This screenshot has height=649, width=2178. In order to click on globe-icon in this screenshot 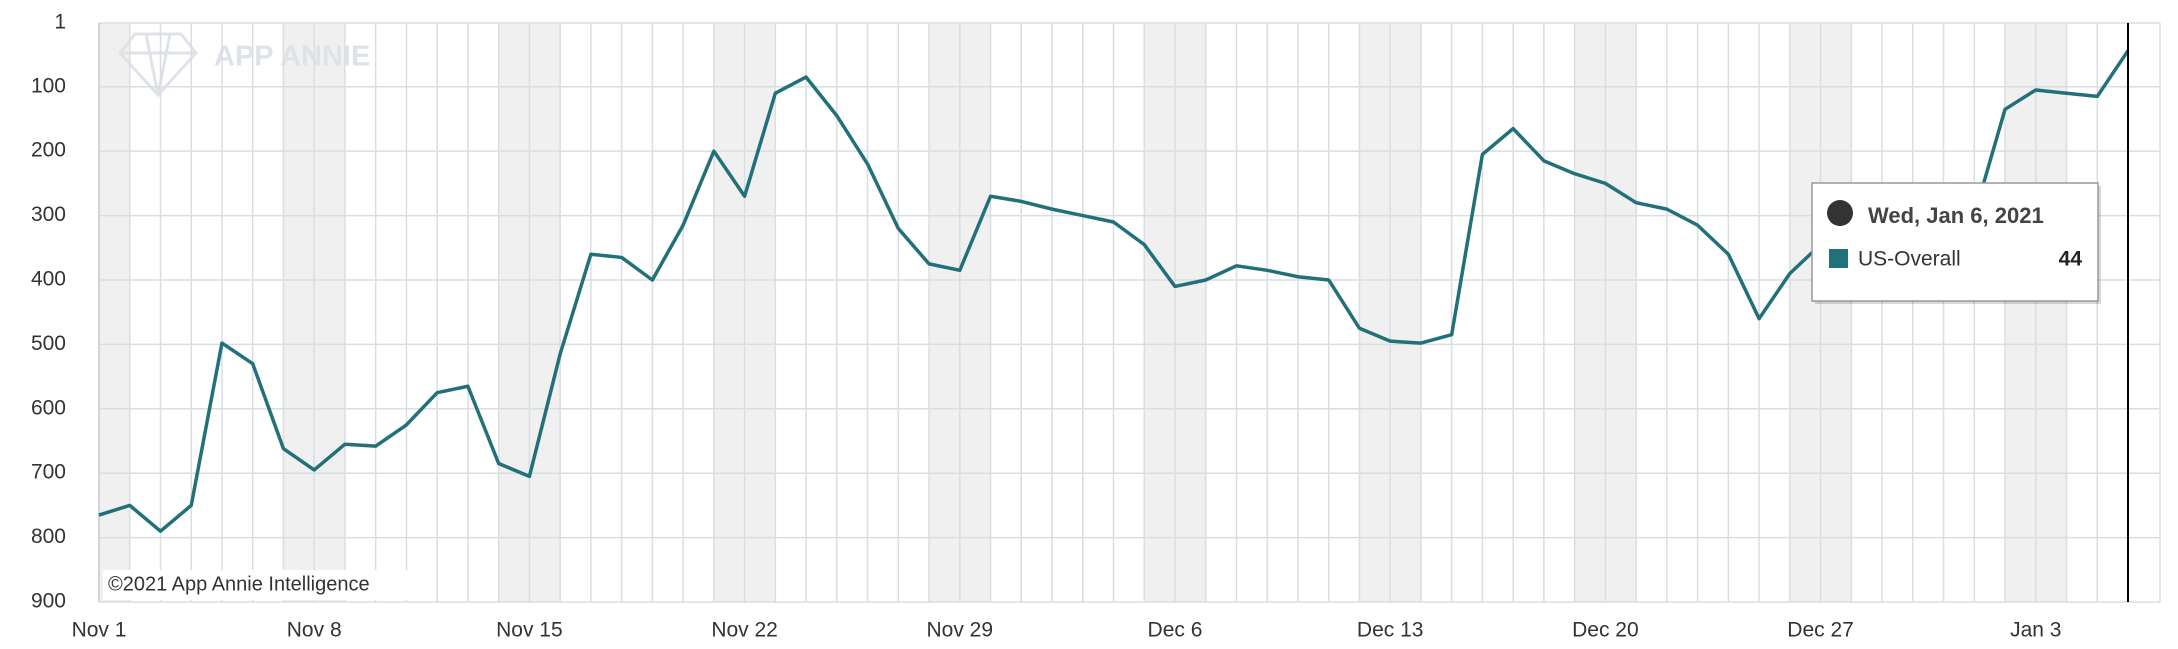, I will do `click(1840, 213)`.